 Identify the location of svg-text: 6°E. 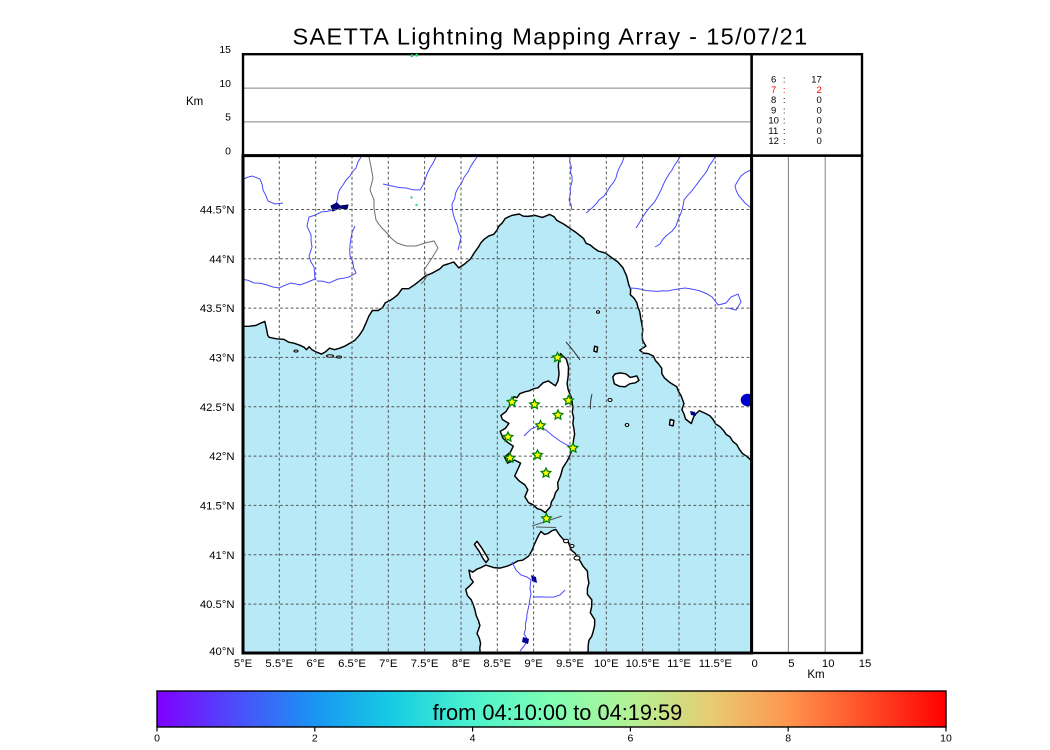
(316, 664).